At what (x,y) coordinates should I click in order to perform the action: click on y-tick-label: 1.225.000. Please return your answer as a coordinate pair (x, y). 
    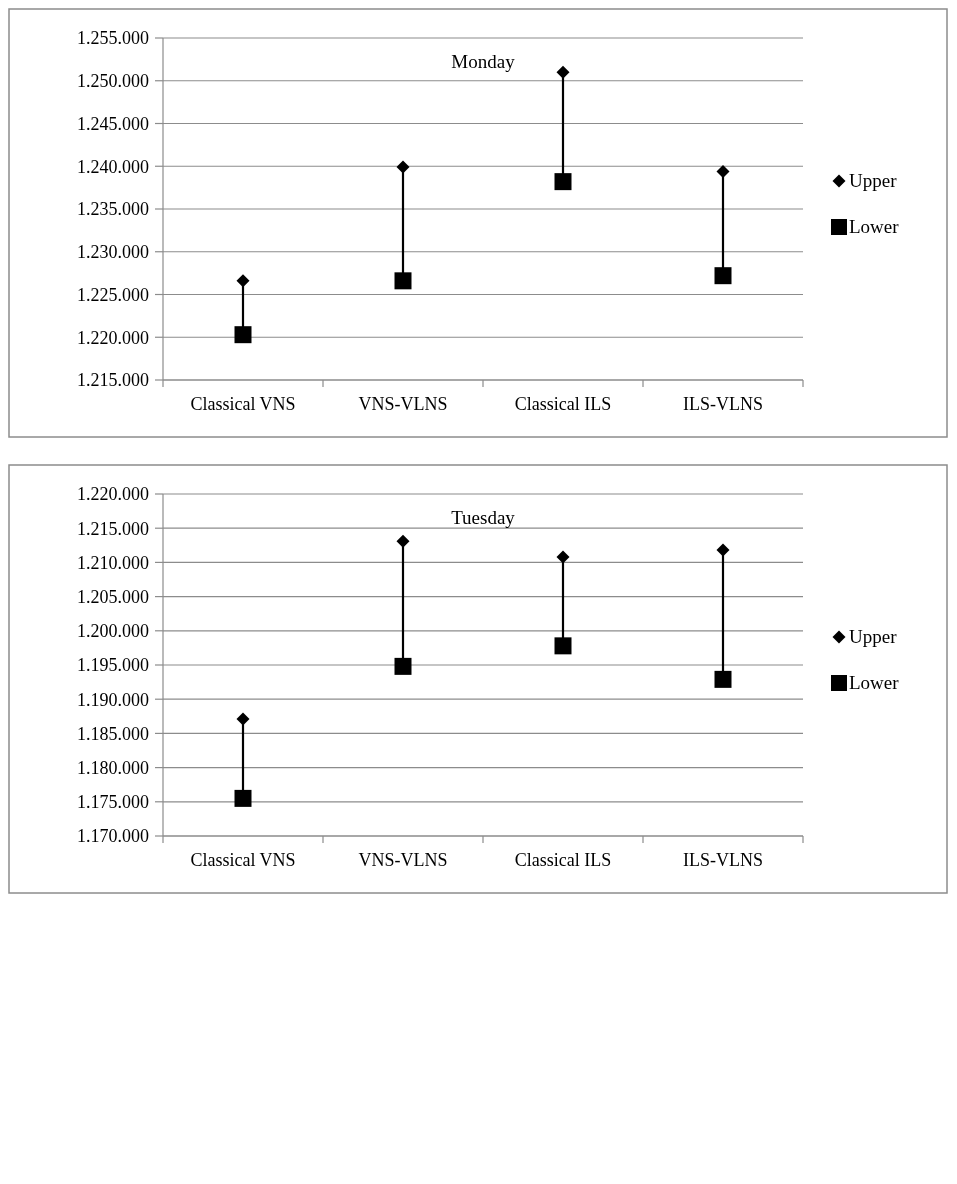
    Looking at the image, I should click on (113, 294).